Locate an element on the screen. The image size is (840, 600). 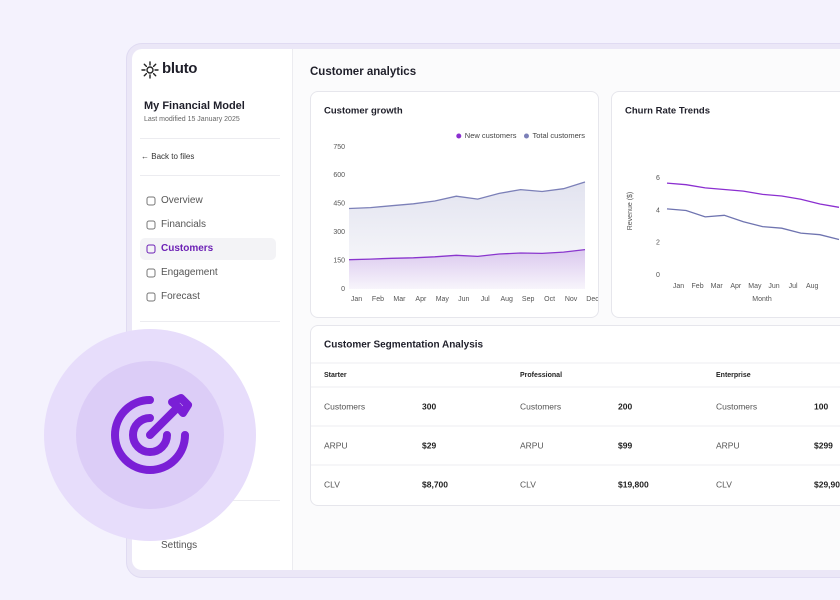
y-tick-label: 4 is located at coordinates (658, 210).